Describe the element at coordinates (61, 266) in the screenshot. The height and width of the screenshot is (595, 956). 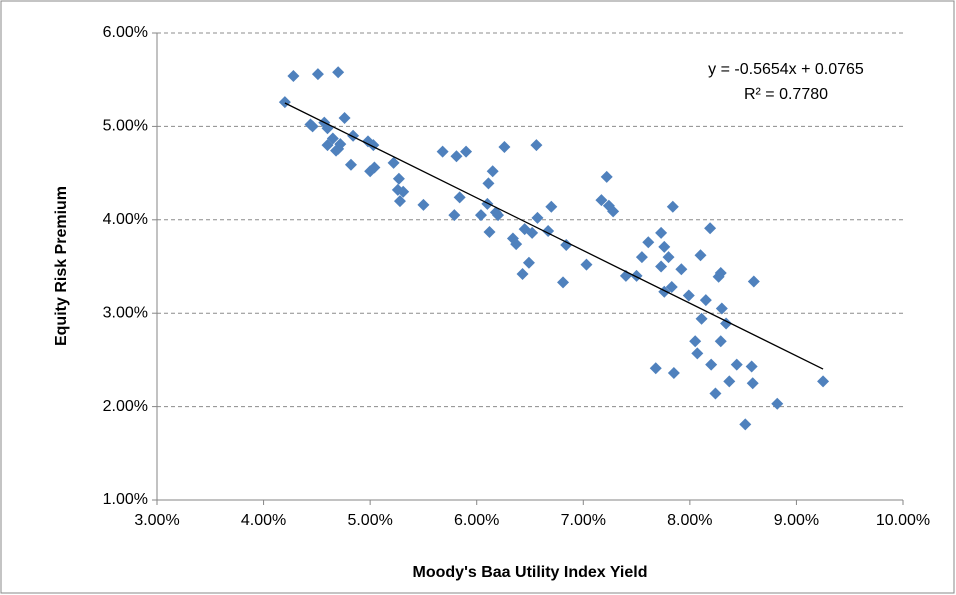
I see `y-axis-title: Equity Risk Premium` at that location.